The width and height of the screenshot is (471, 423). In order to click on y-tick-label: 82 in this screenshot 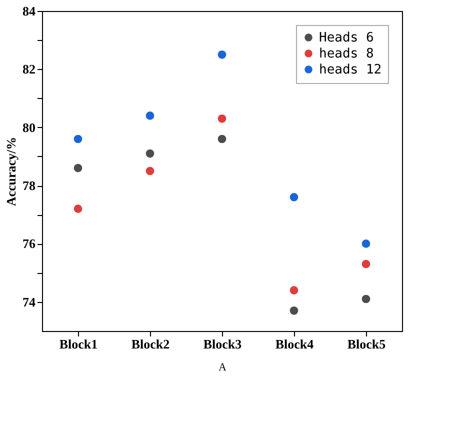, I will do `click(29, 69)`.